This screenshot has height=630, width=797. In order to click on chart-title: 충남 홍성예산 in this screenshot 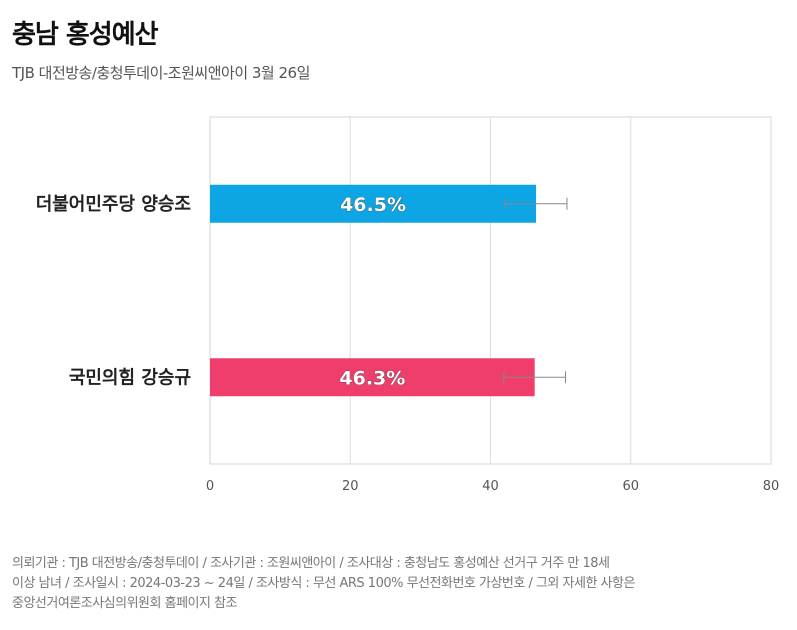, I will do `click(85, 35)`.